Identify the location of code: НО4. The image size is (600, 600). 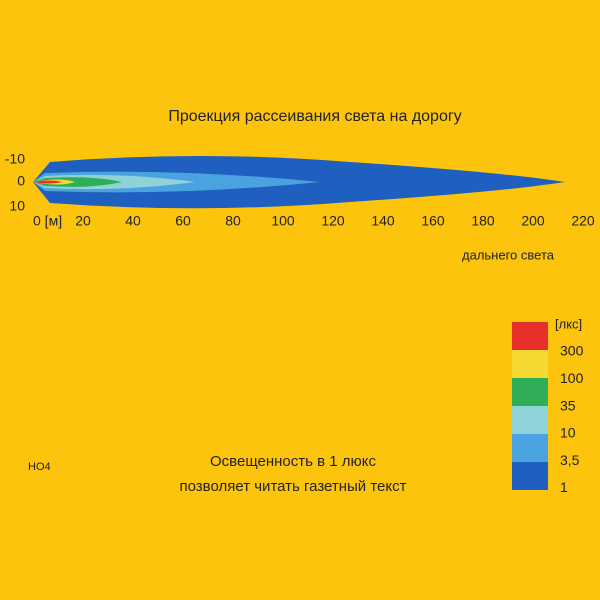
(39, 467).